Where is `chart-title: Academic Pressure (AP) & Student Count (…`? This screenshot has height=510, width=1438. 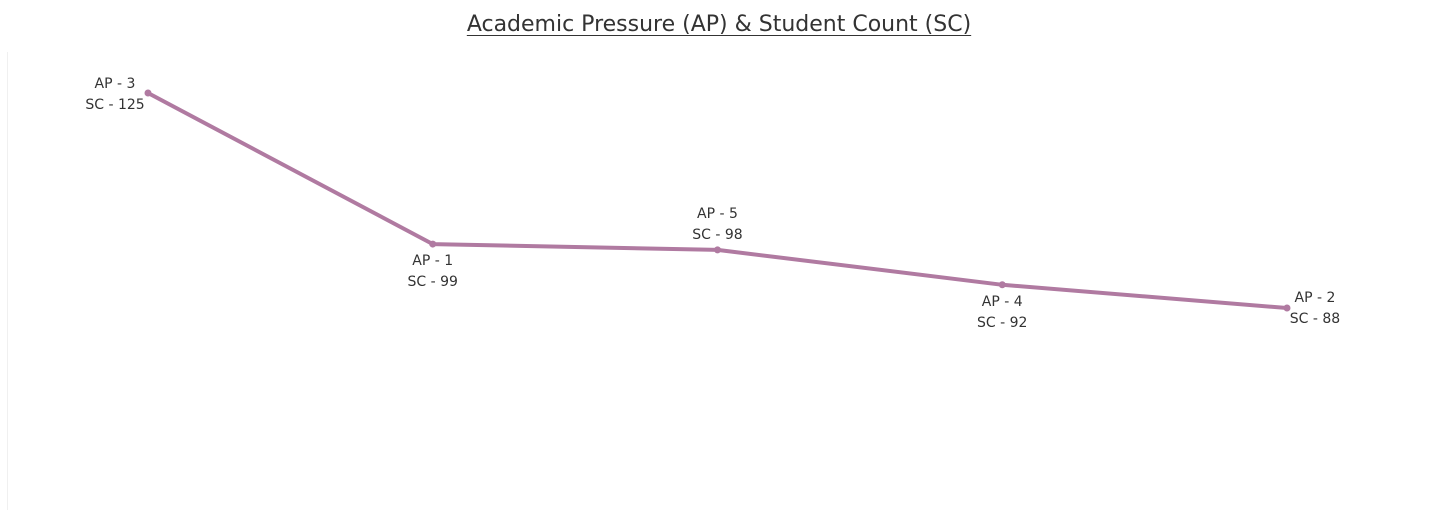
chart-title: Academic Pressure (AP) & Student Count (… is located at coordinates (719, 24).